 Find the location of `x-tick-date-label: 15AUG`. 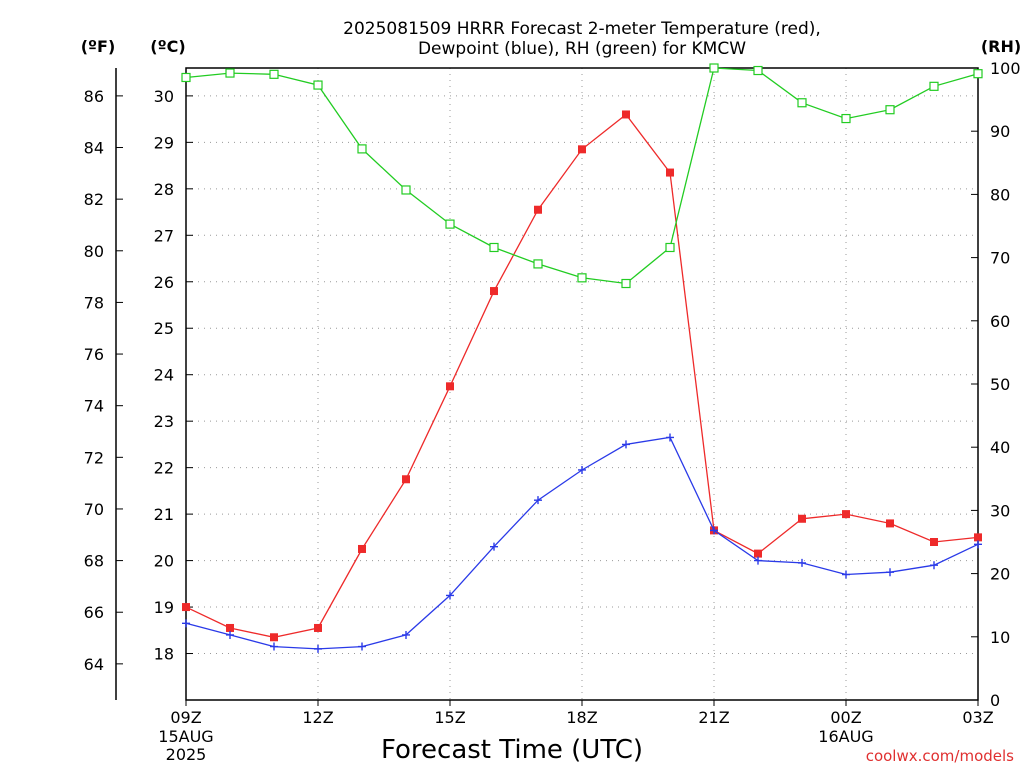

x-tick-date-label: 15AUG is located at coordinates (185, 736).